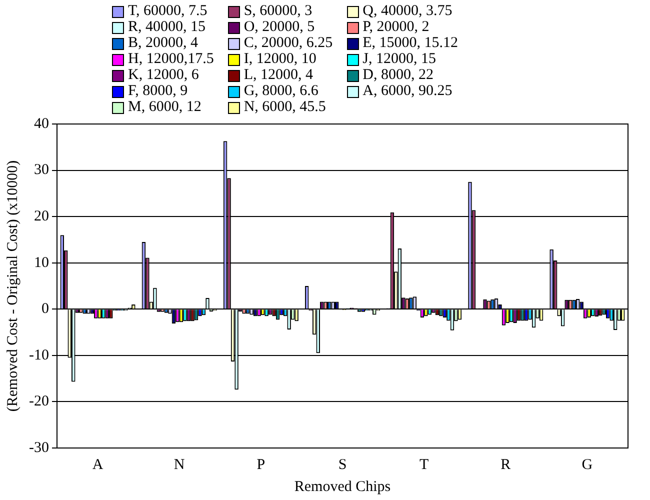 The height and width of the screenshot is (500, 650). What do you see at coordinates (38, 402) in the screenshot?
I see `y-tick-label: -20` at bounding box center [38, 402].